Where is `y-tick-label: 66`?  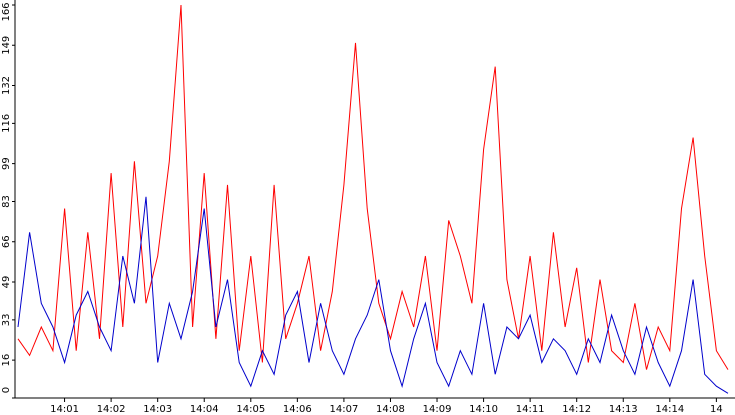
y-tick-label: 66 is located at coordinates (6, 241).